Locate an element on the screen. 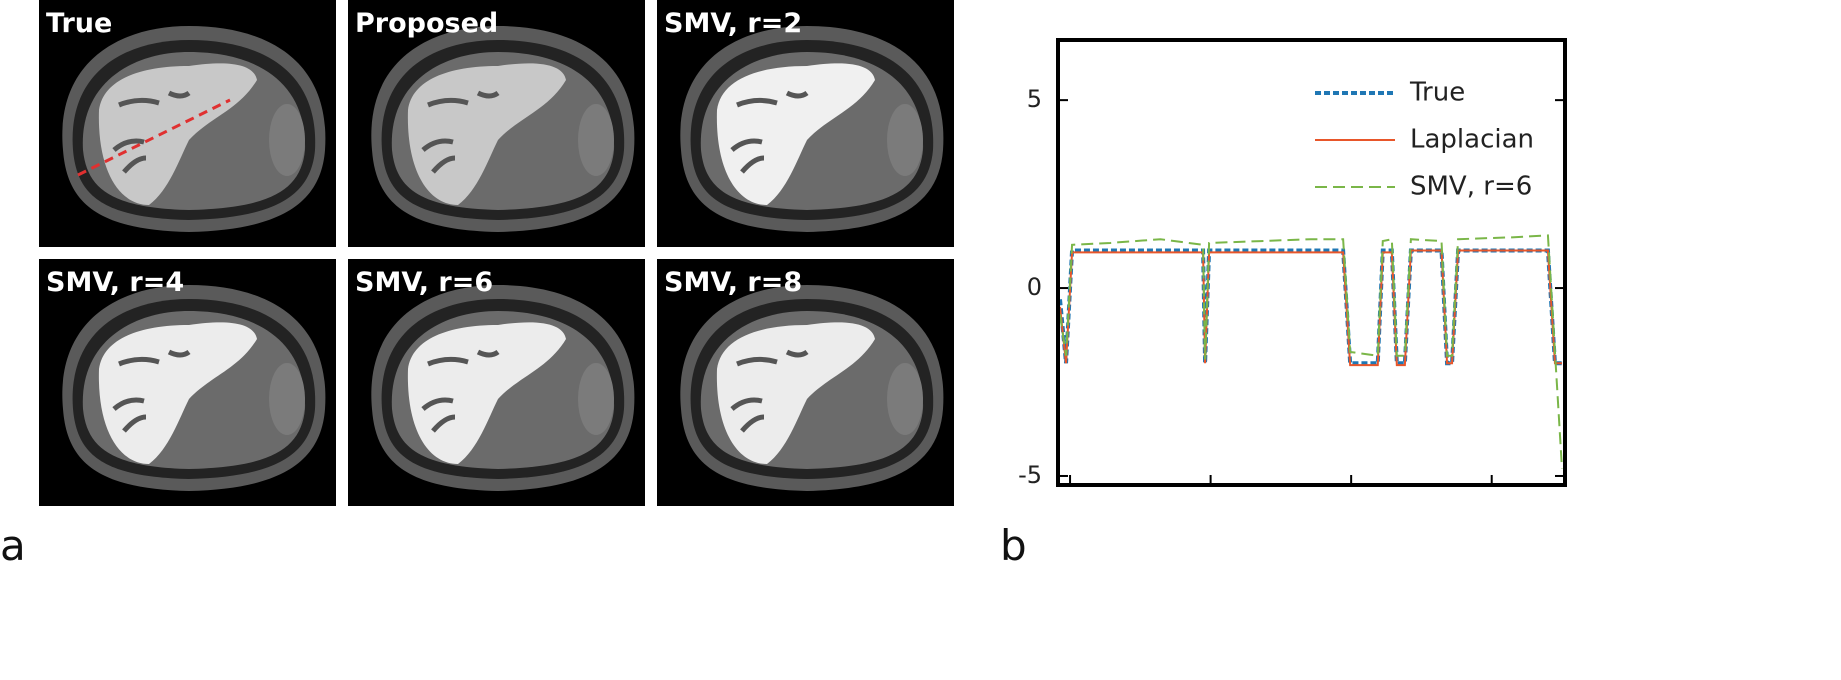  y-tick-label: -5 is located at coordinates (1030, 475).